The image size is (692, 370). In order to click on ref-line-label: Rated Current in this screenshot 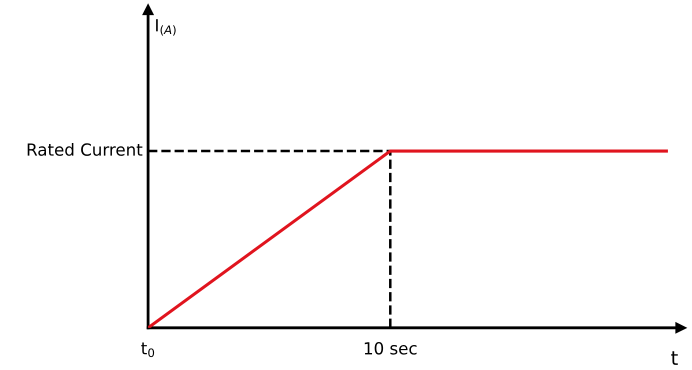, I will do `click(85, 149)`.